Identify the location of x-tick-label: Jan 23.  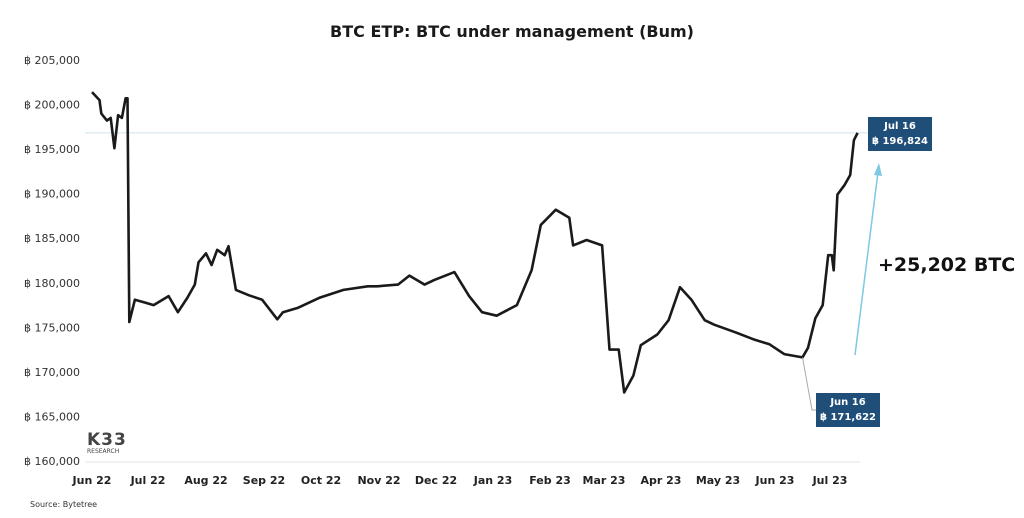
(492, 480).